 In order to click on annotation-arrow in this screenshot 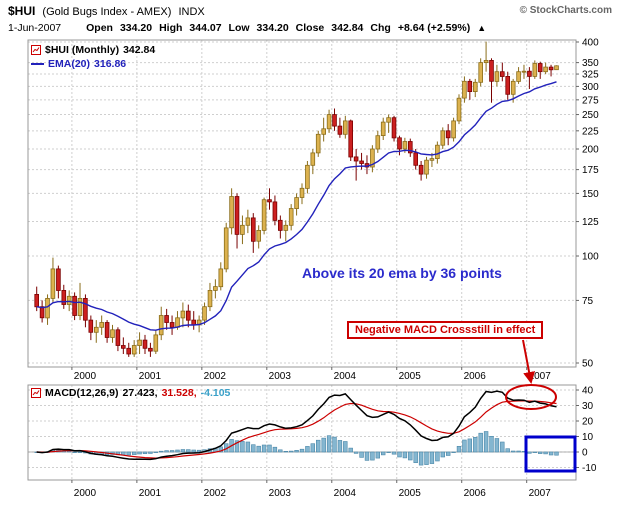, I will do `click(529, 361)`.